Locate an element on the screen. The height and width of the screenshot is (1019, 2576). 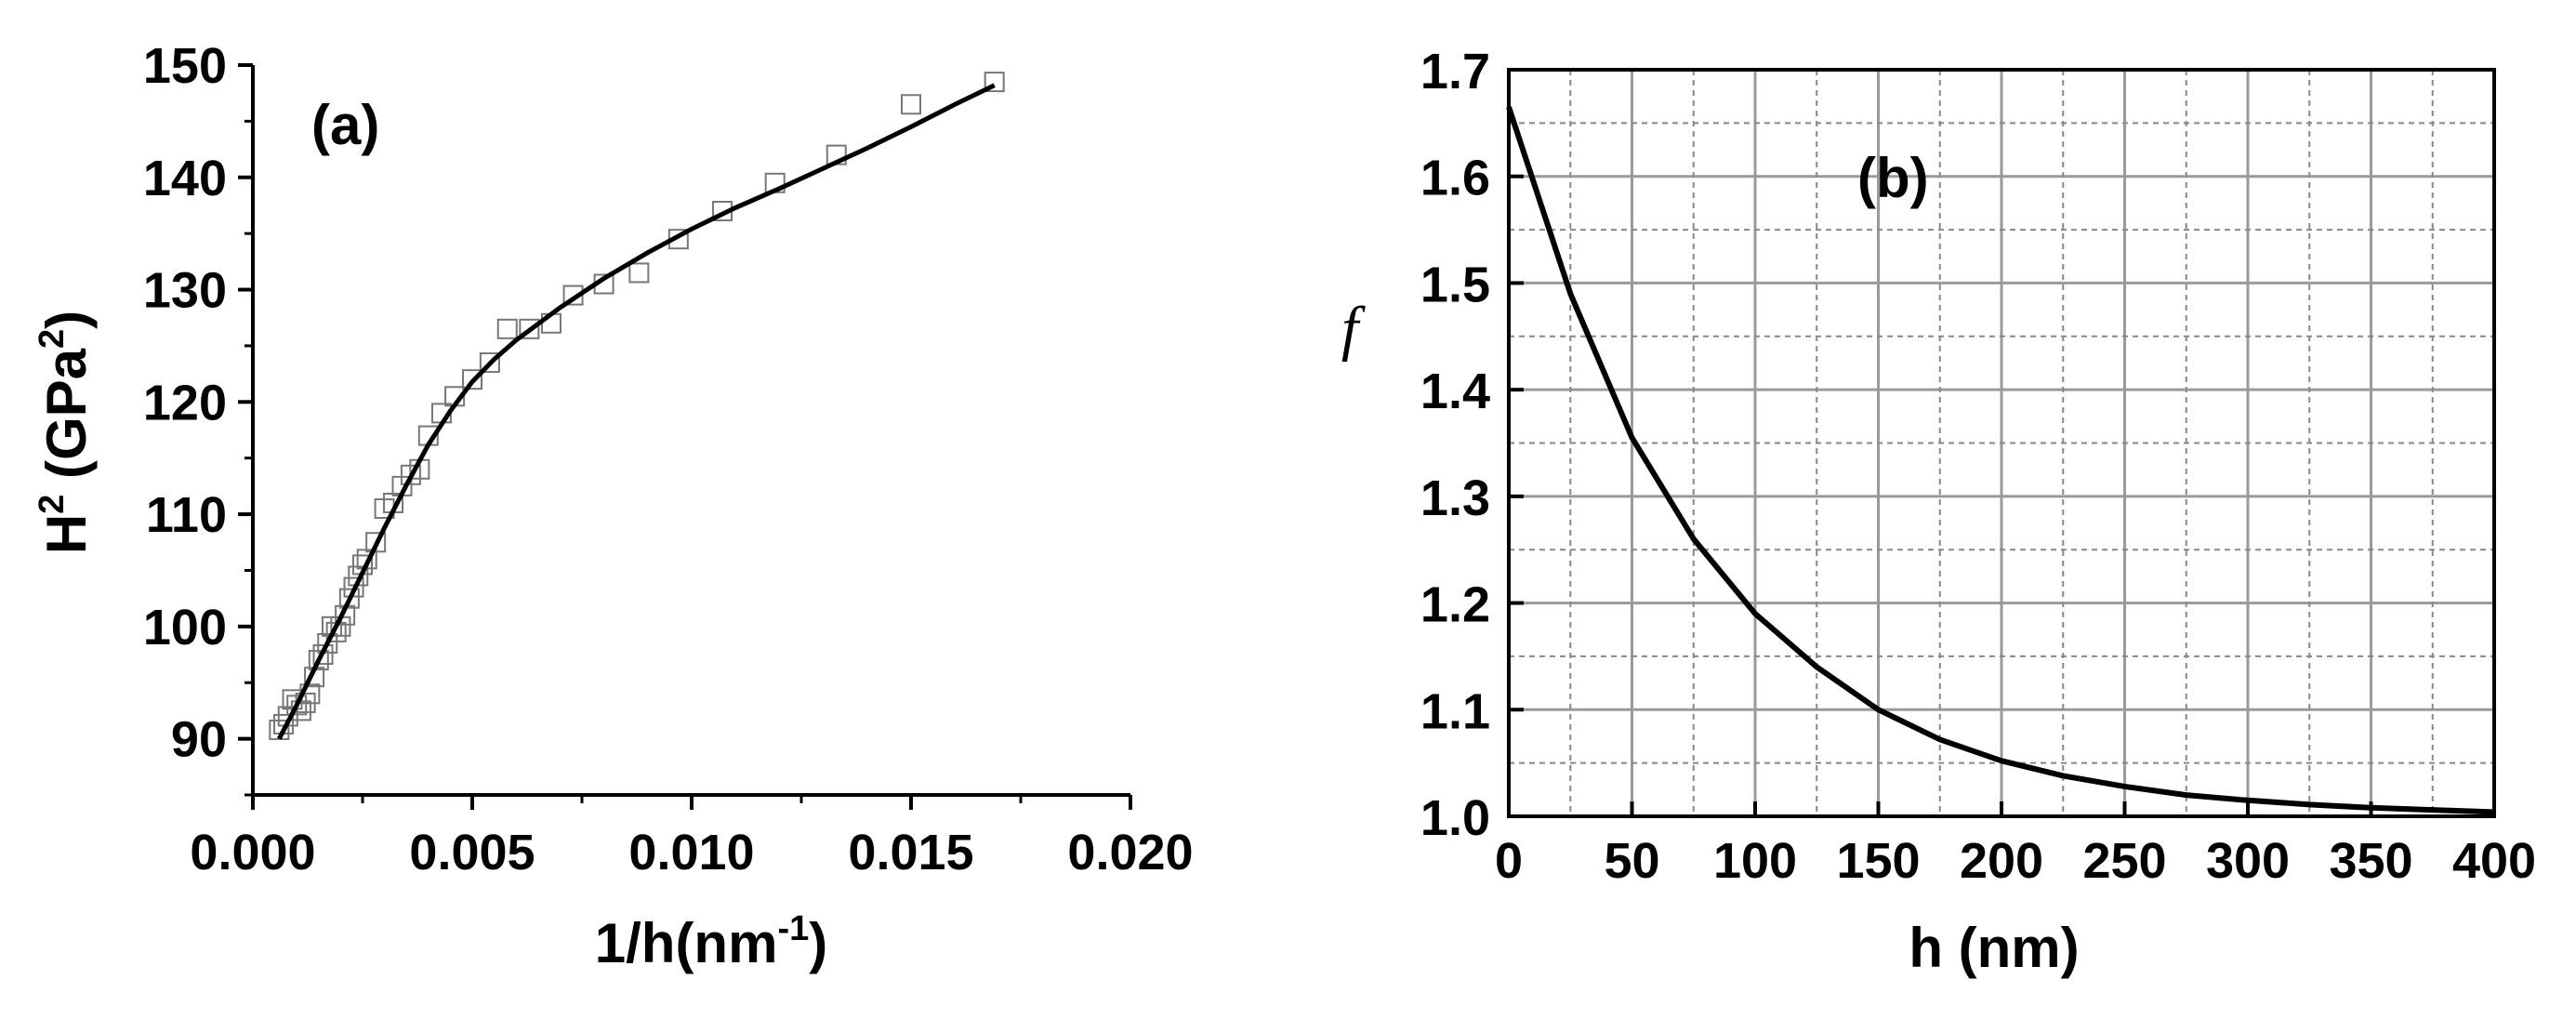
panel-b-x-tick-label: 100 is located at coordinates (1755, 861).